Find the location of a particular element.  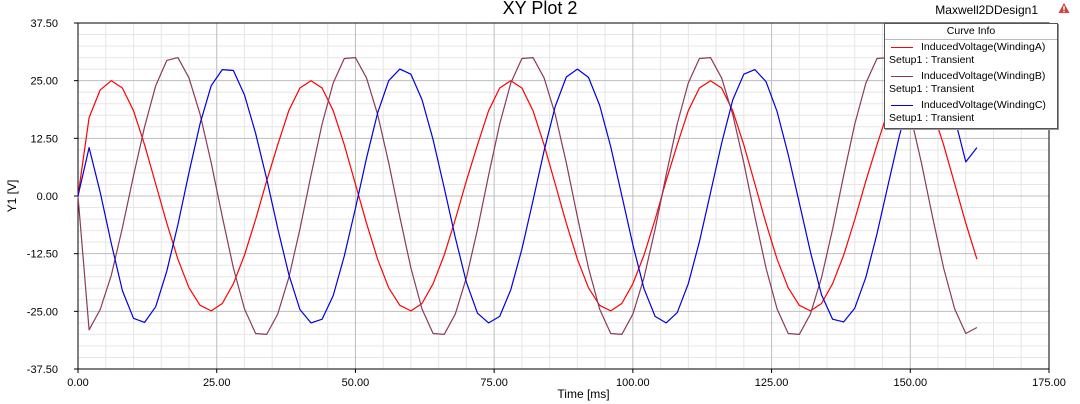

legend-title: Curve Info is located at coordinates (971, 32).